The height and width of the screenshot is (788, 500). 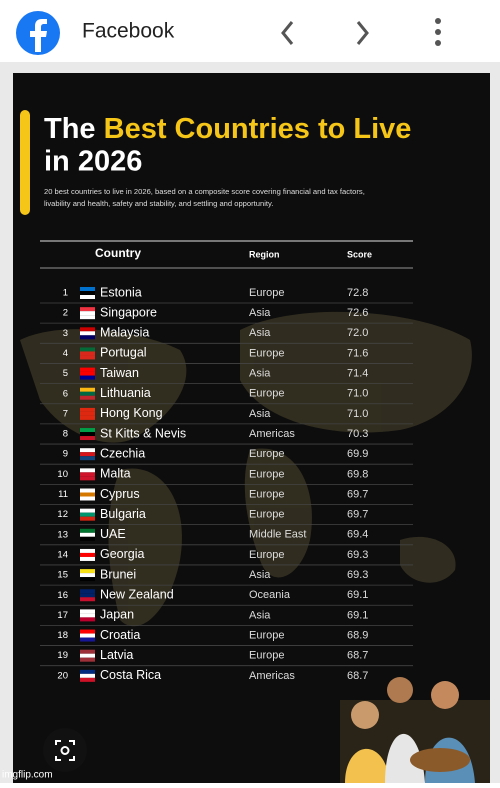 What do you see at coordinates (70, 129) in the screenshot?
I see `title-prefix: The` at bounding box center [70, 129].